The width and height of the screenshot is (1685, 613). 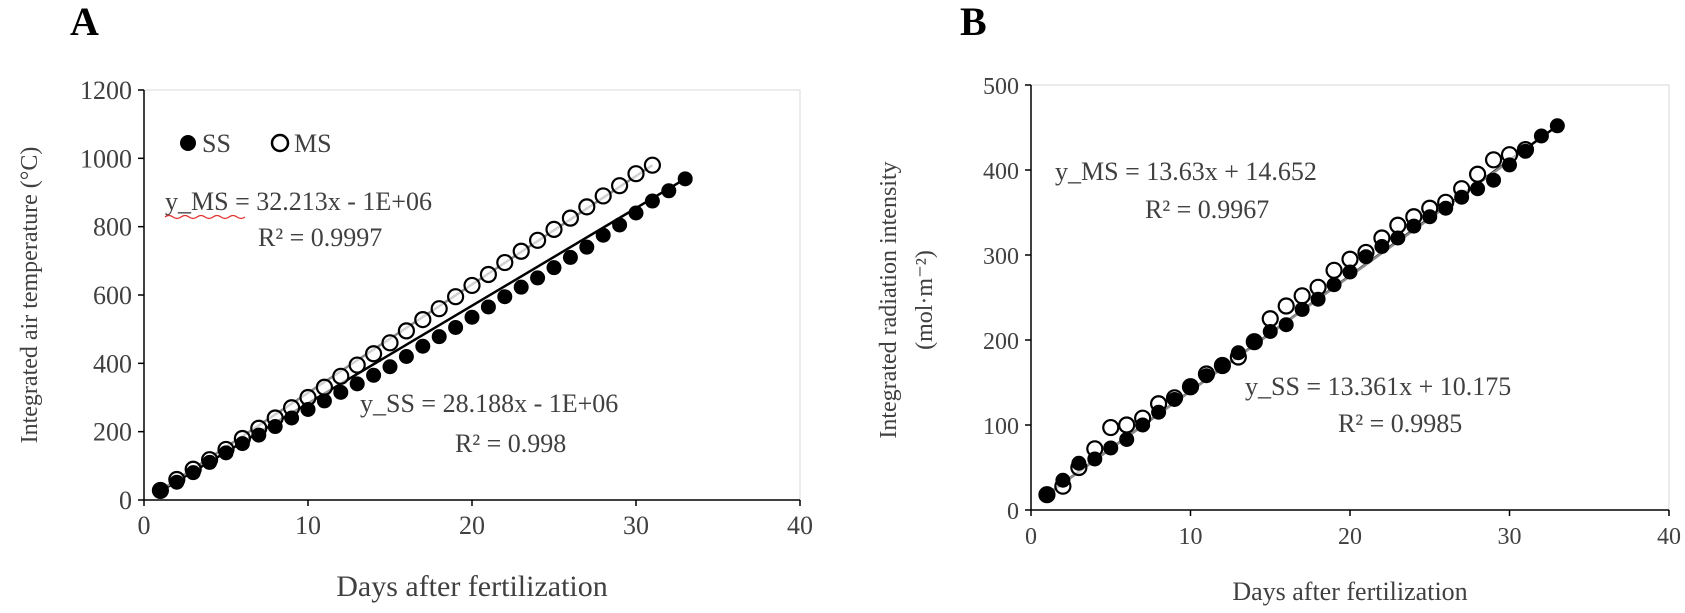 What do you see at coordinates (188, 143) in the screenshot?
I see `legend-marker-ss` at bounding box center [188, 143].